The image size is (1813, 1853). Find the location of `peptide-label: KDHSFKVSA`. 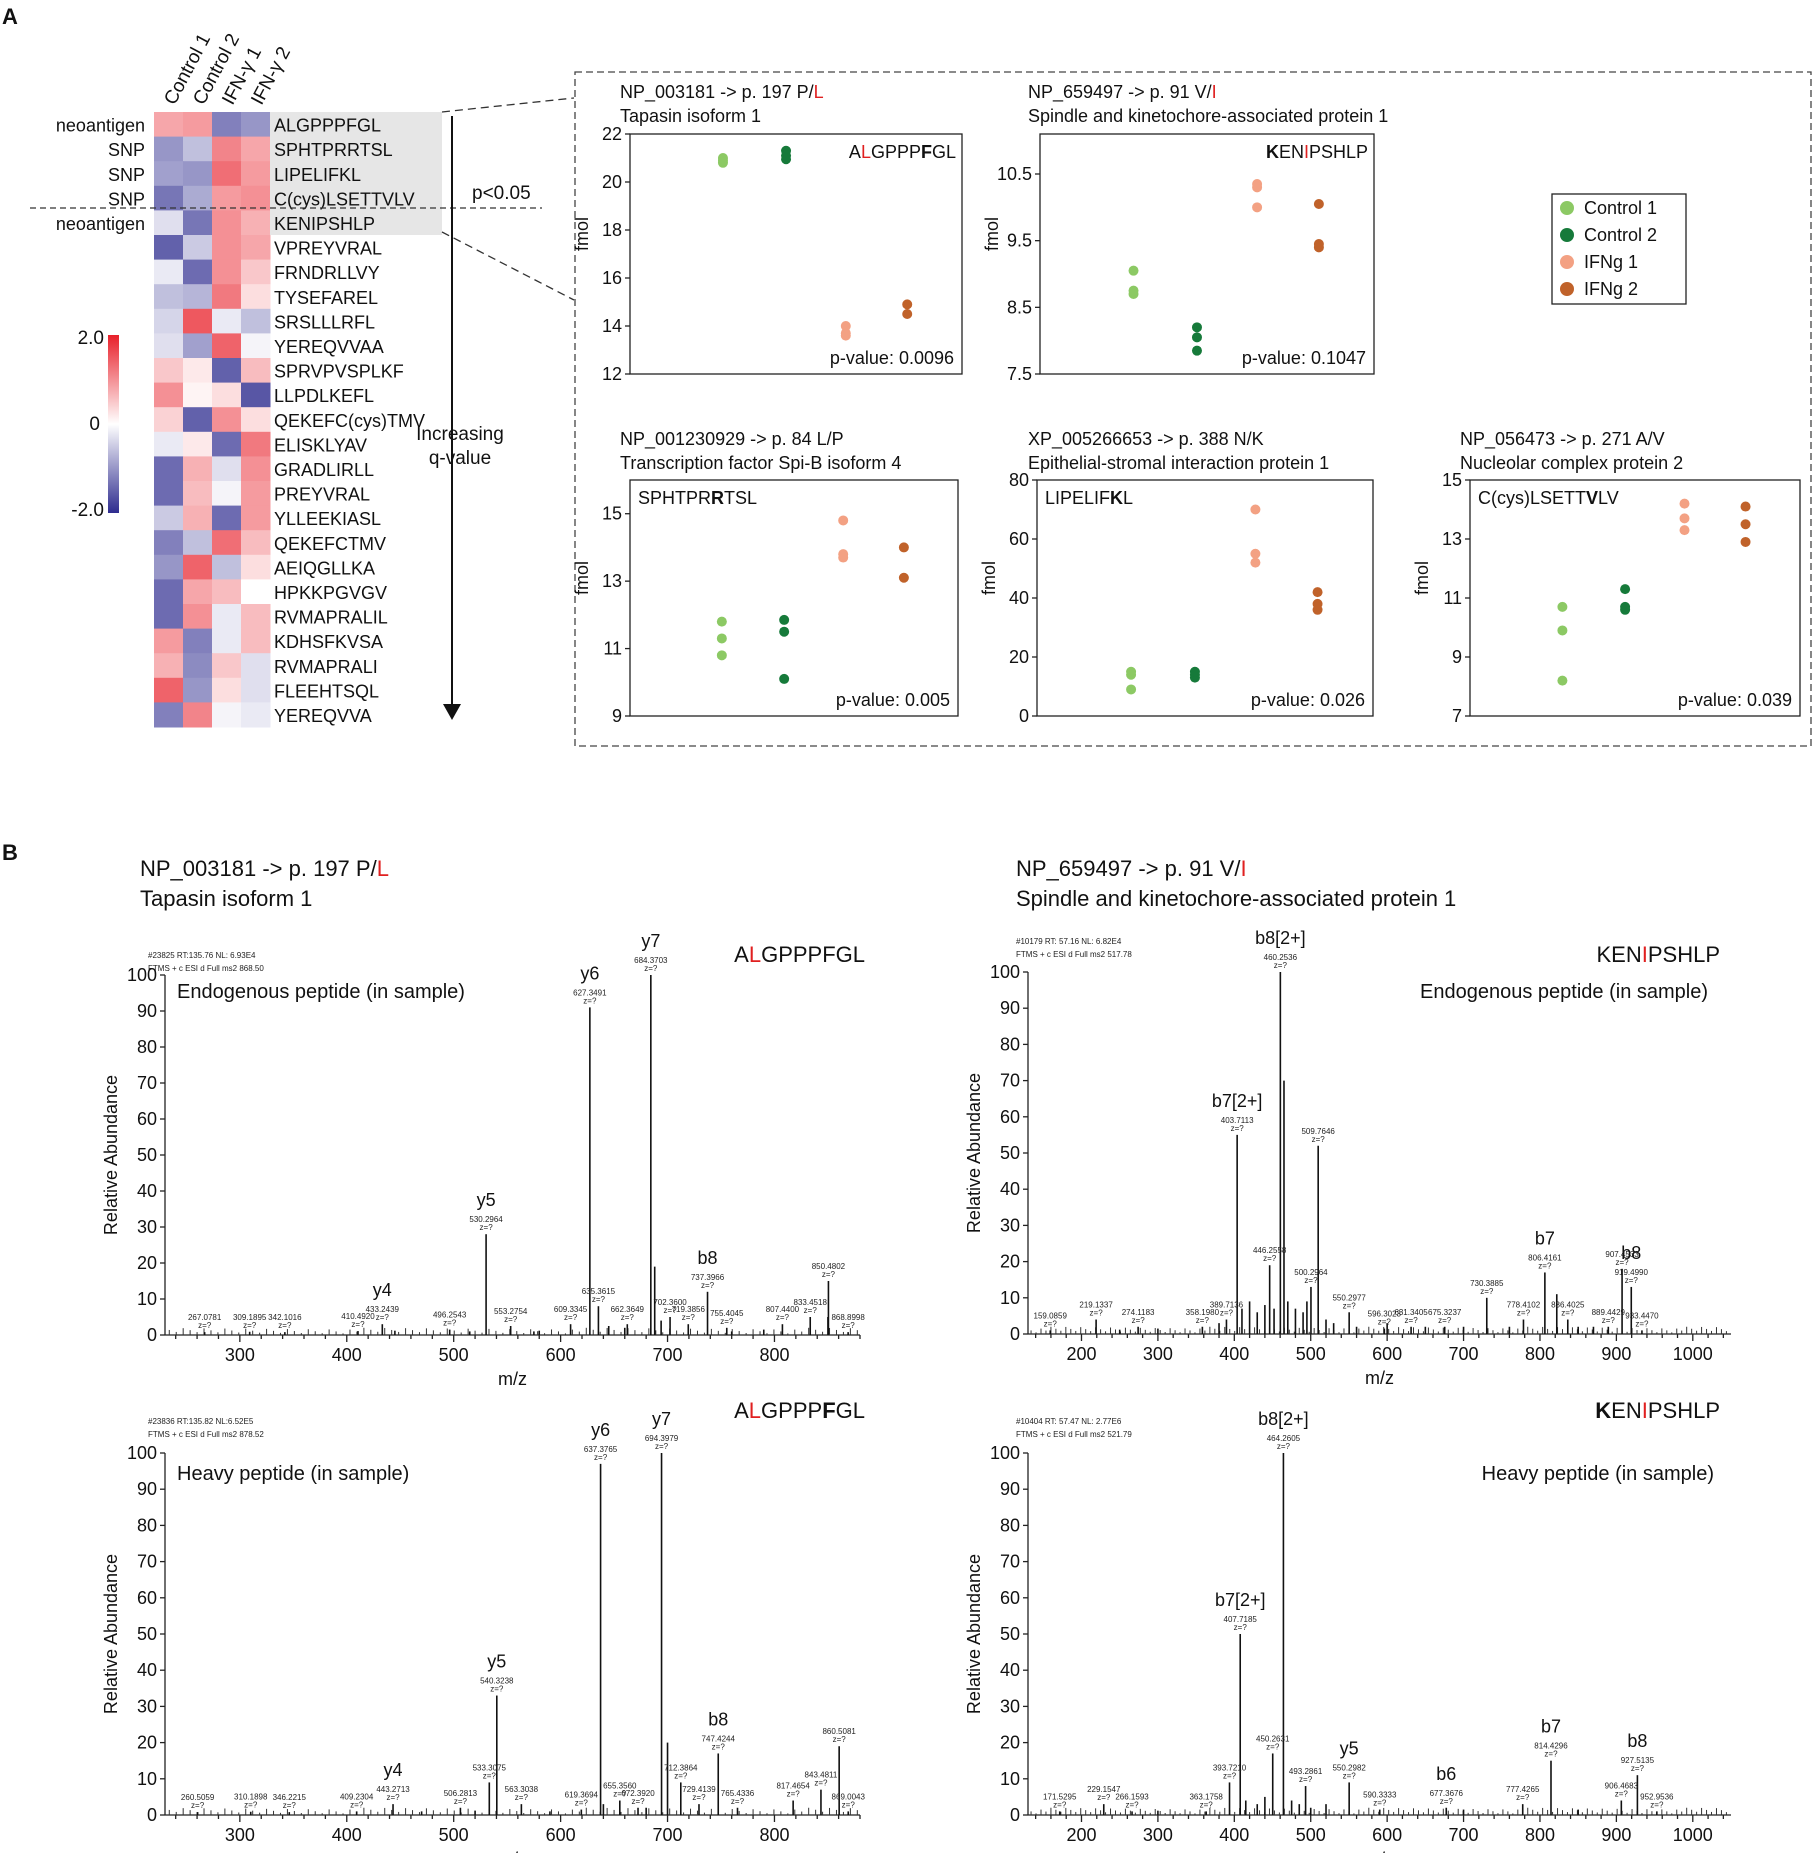

peptide-label: KDHSFKVSA is located at coordinates (328, 642).